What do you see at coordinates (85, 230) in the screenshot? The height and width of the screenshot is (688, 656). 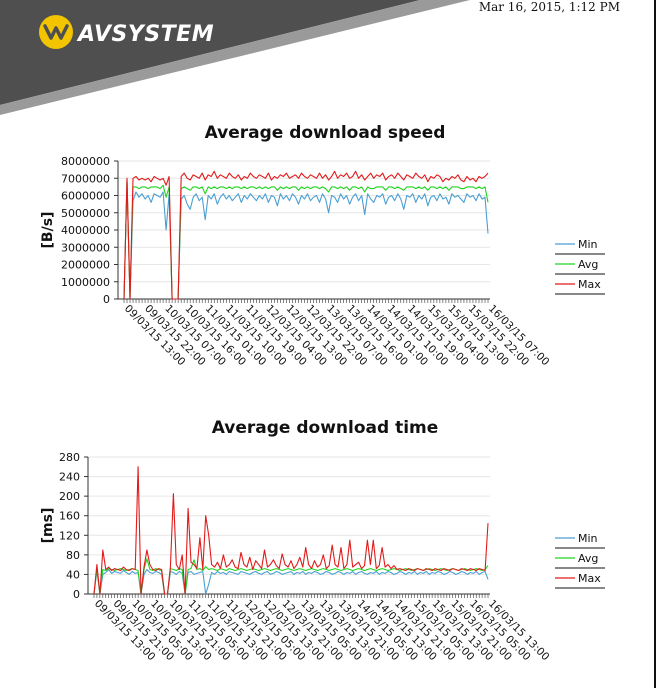 I see `y-tick-label: 4000000` at bounding box center [85, 230].